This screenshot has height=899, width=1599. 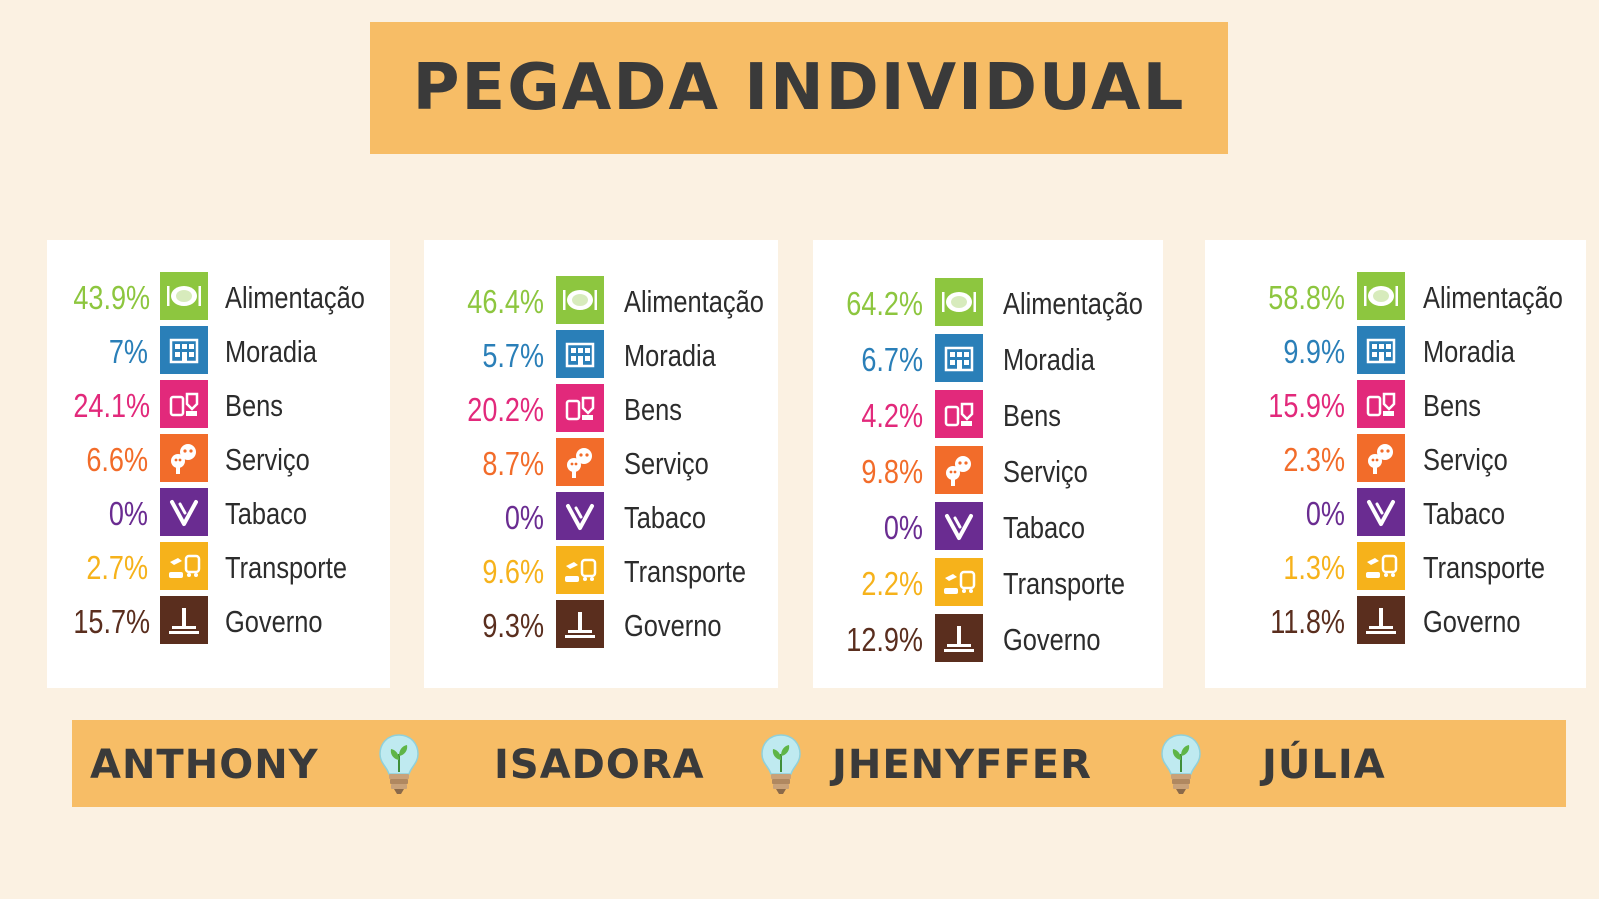 I want to click on percentage-value: 15.9%, so click(x=1306, y=405).